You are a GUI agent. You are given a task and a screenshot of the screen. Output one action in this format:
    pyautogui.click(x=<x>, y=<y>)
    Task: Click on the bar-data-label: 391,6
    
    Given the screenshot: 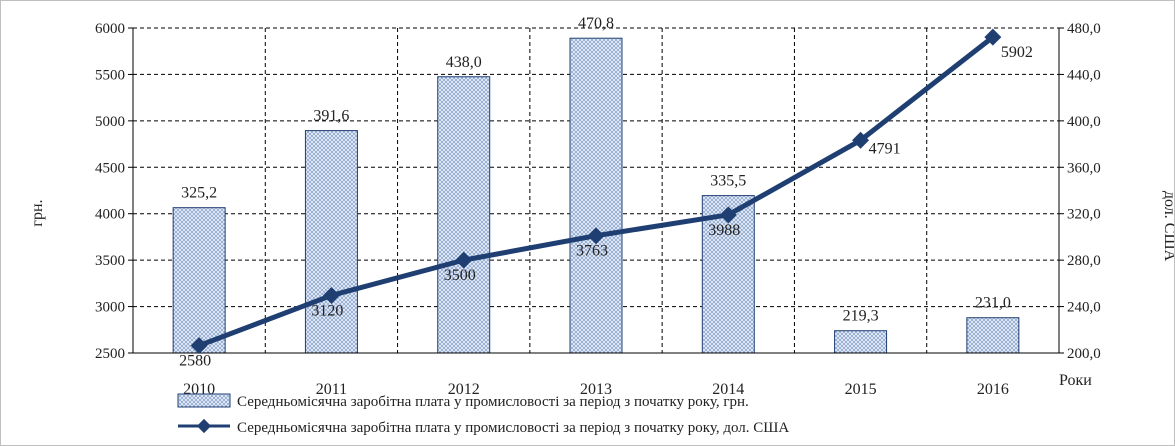 What is the action you would take?
    pyautogui.click(x=331, y=116)
    